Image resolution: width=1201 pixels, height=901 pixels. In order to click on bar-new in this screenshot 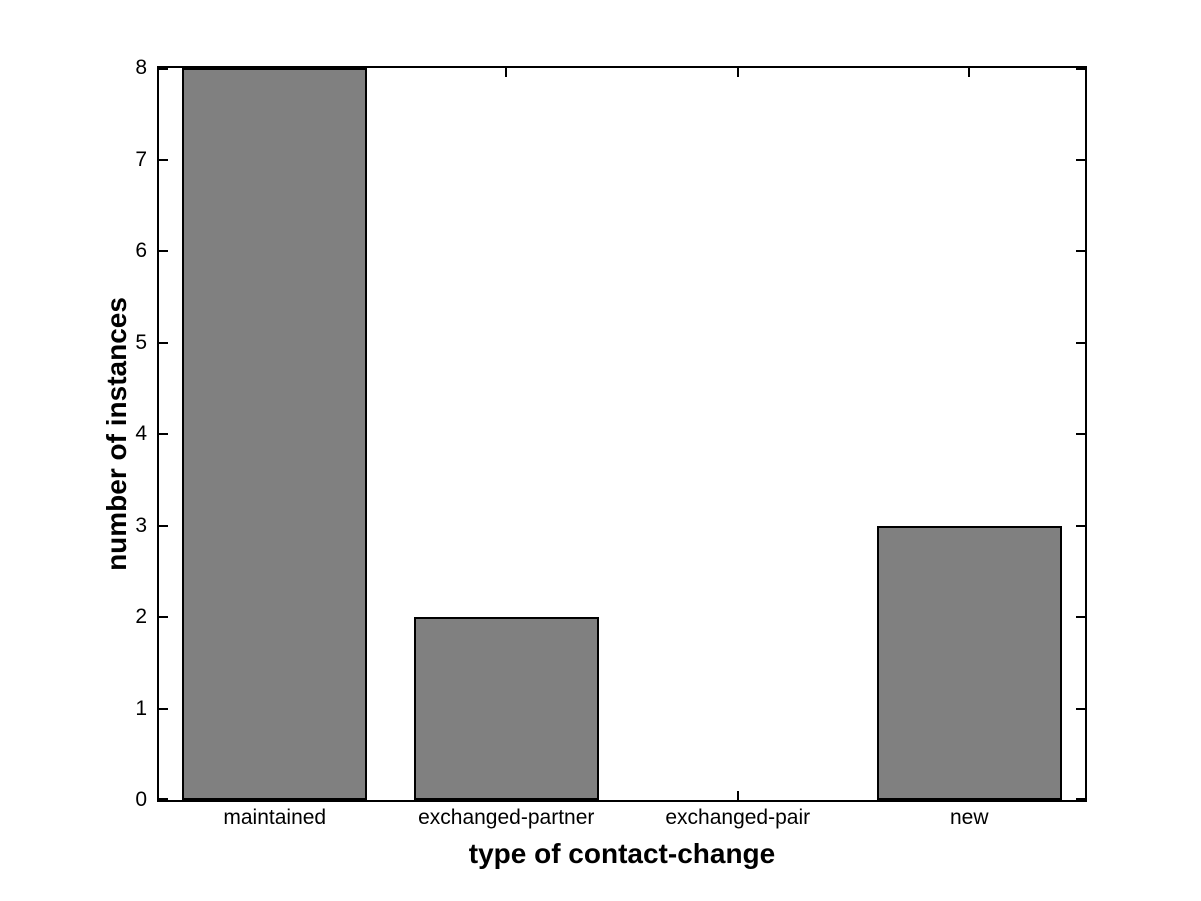, I will do `click(969, 662)`.